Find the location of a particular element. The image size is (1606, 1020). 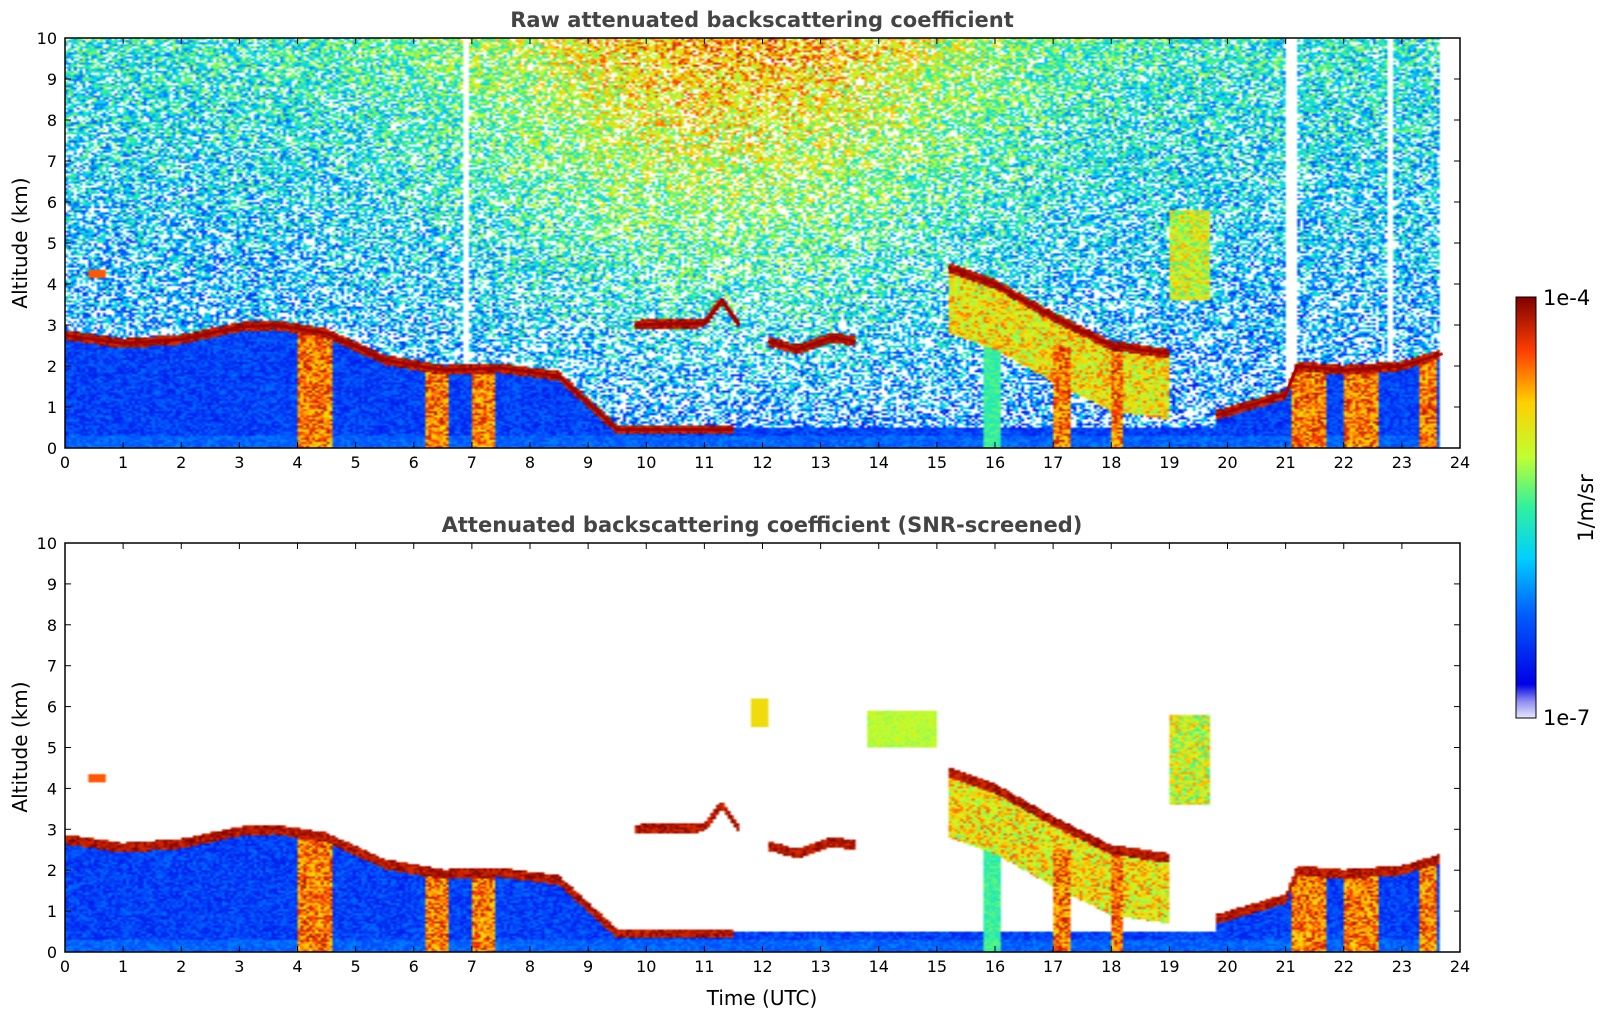

colorbar-unit-label: 1/m/sr is located at coordinates (1586, 508).